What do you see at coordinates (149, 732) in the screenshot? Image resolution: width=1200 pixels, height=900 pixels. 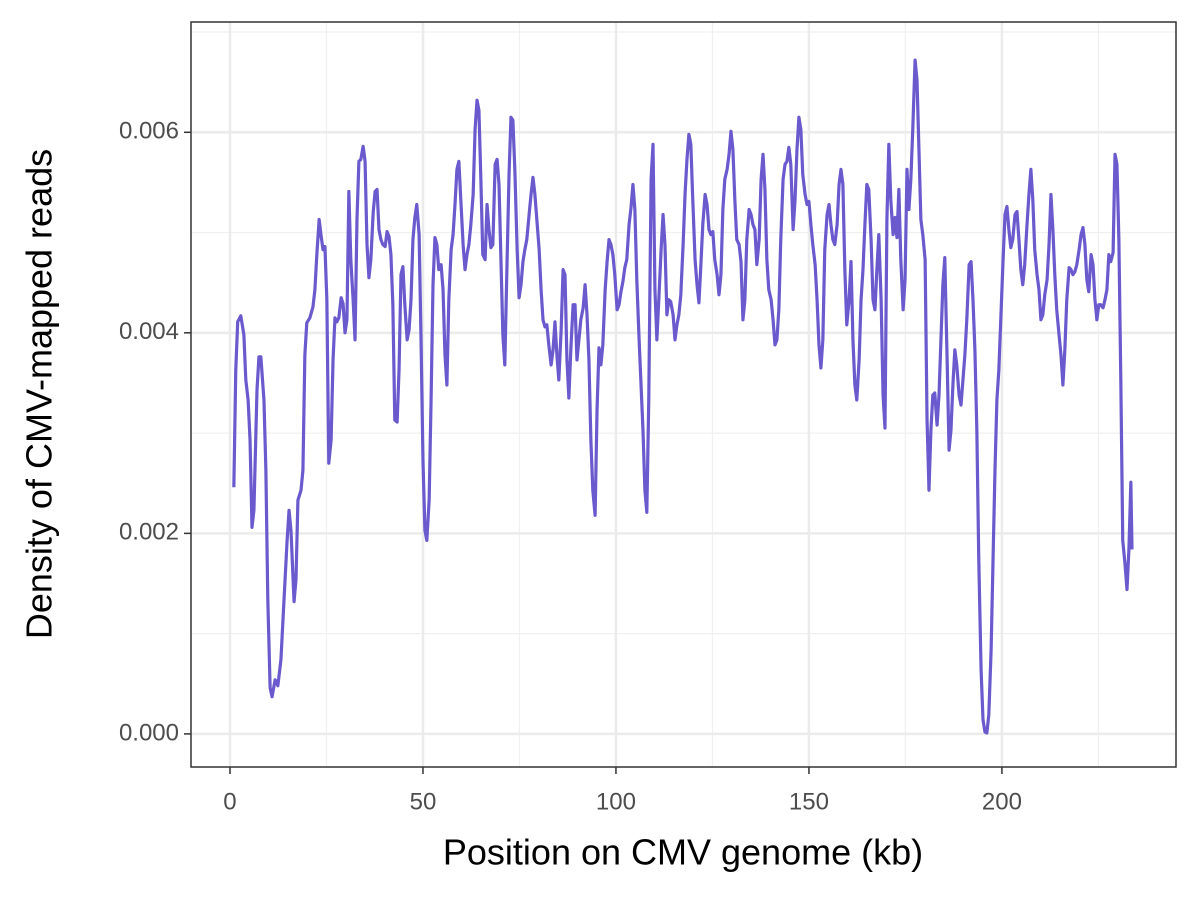 I see `y-tick-label: 0.000` at bounding box center [149, 732].